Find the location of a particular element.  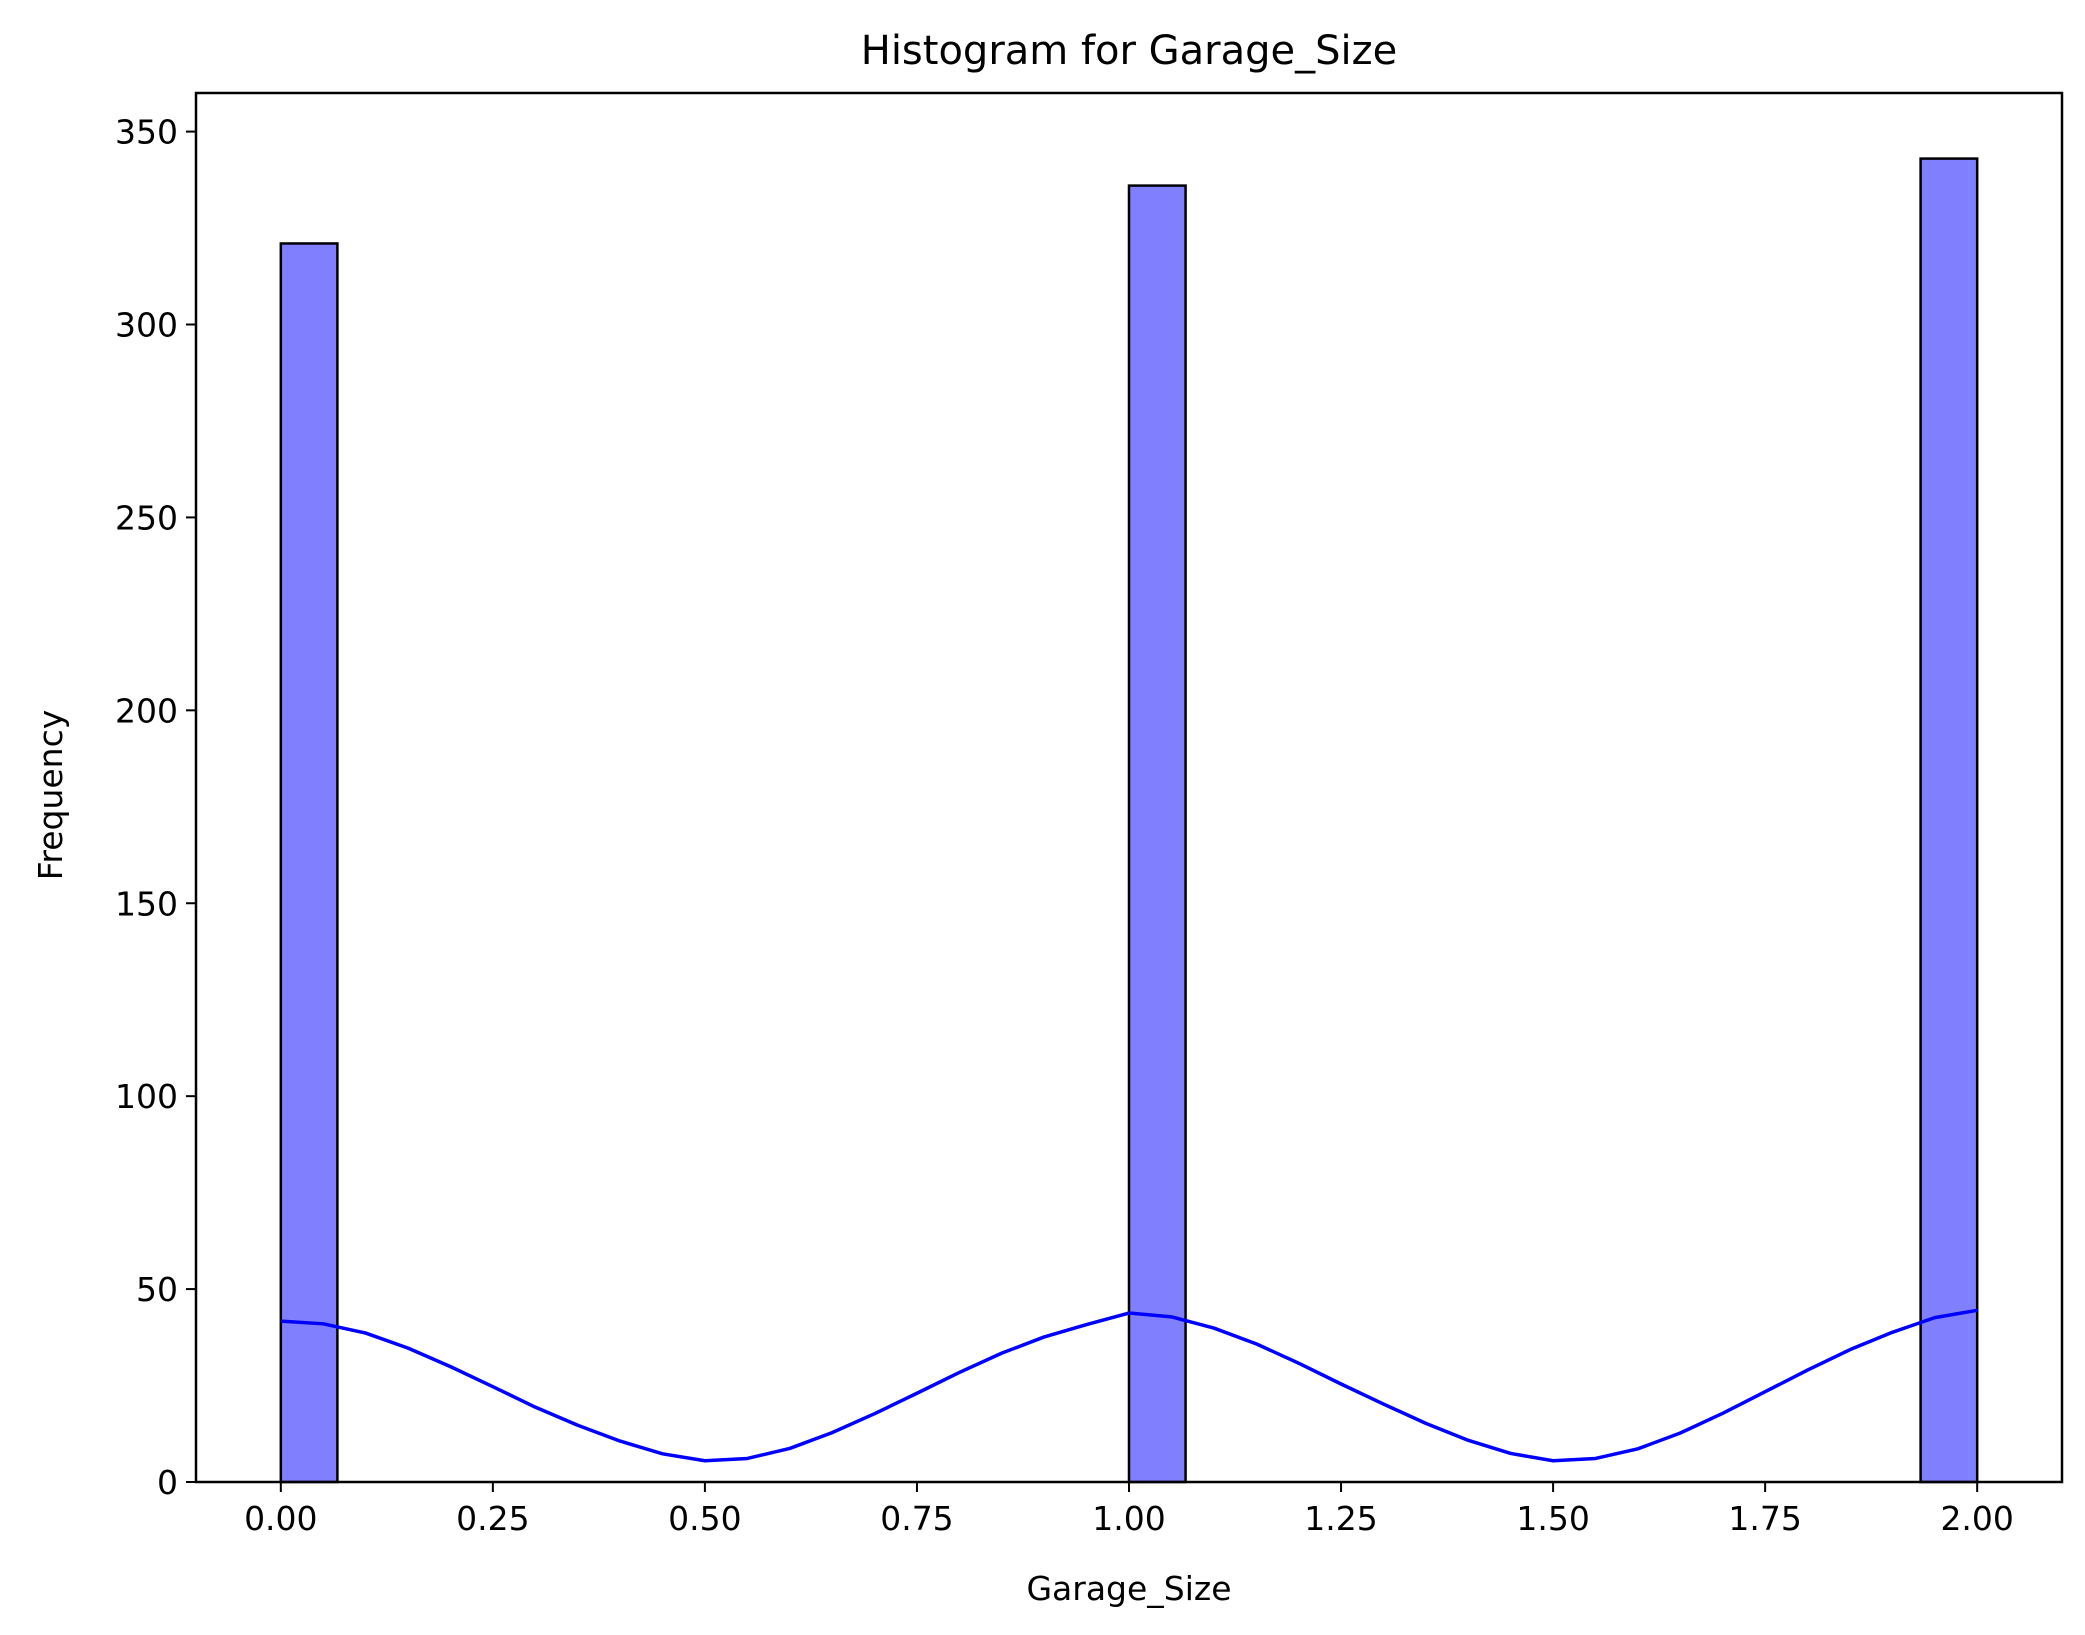

kde-layer is located at coordinates (1129, 1385).